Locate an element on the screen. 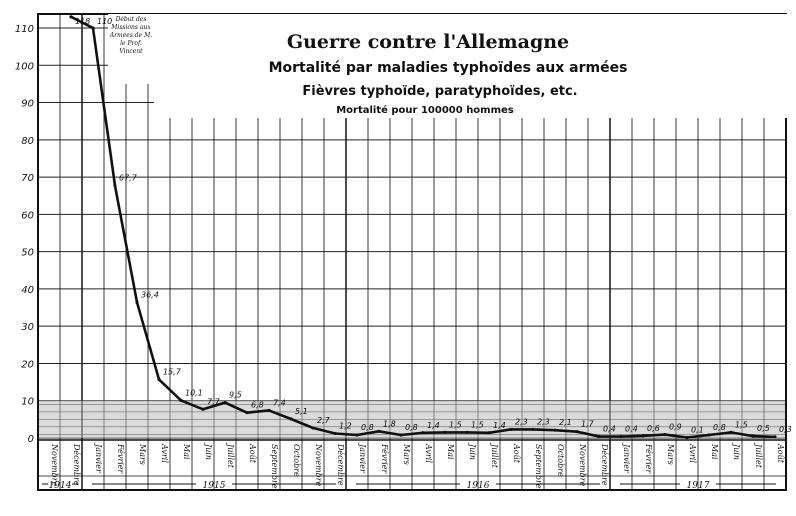 This screenshot has height=516, width=796. data-label: 5,1 is located at coordinates (301, 411).